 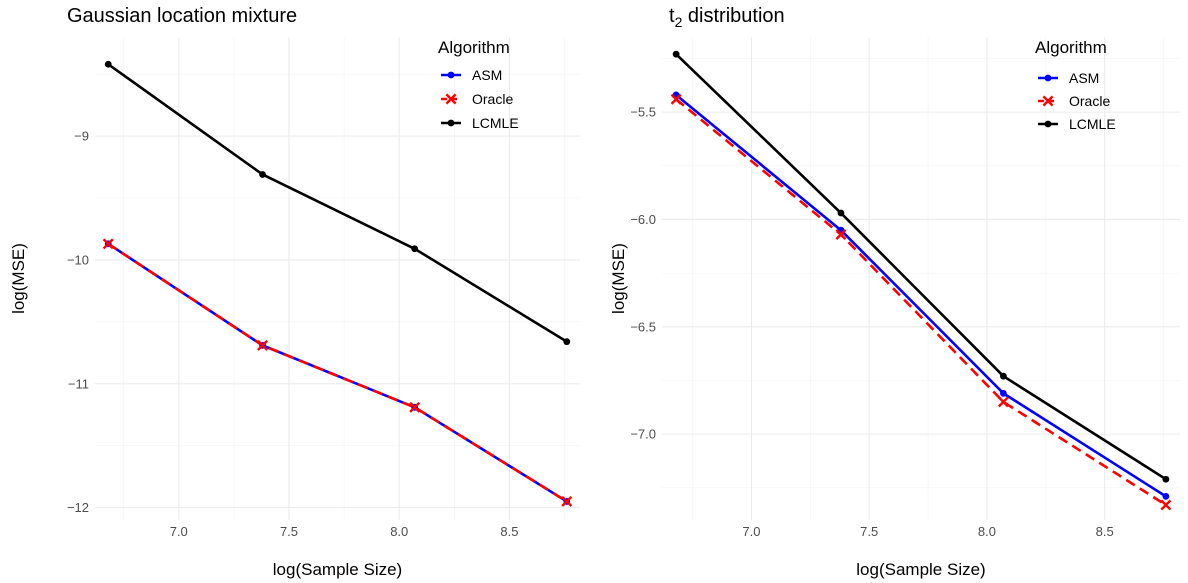 I want to click on y-tick-label: −6.5, so click(x=643, y=326).